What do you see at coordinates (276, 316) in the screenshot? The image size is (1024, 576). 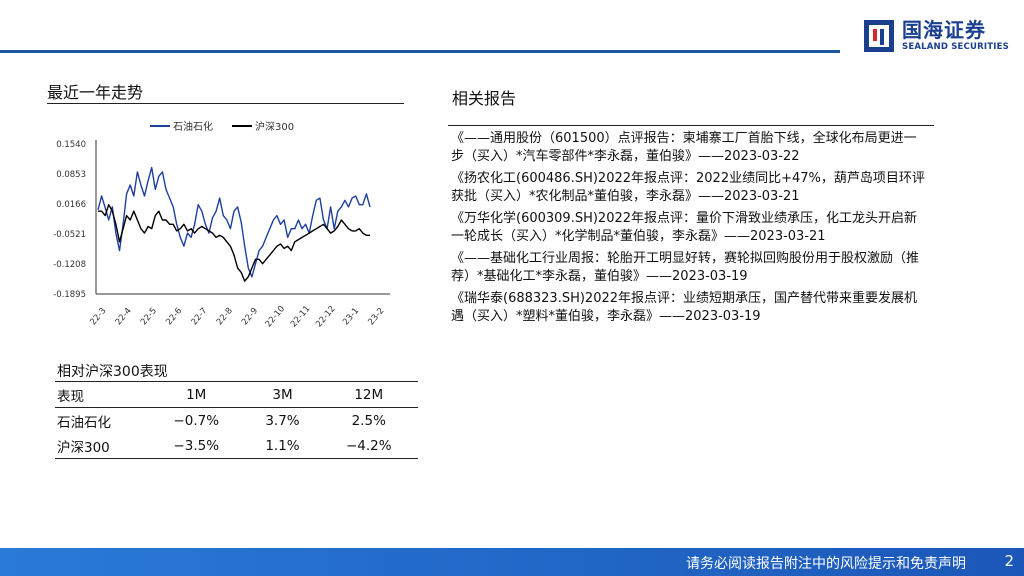 I see `x-tick-label: 22-10` at bounding box center [276, 316].